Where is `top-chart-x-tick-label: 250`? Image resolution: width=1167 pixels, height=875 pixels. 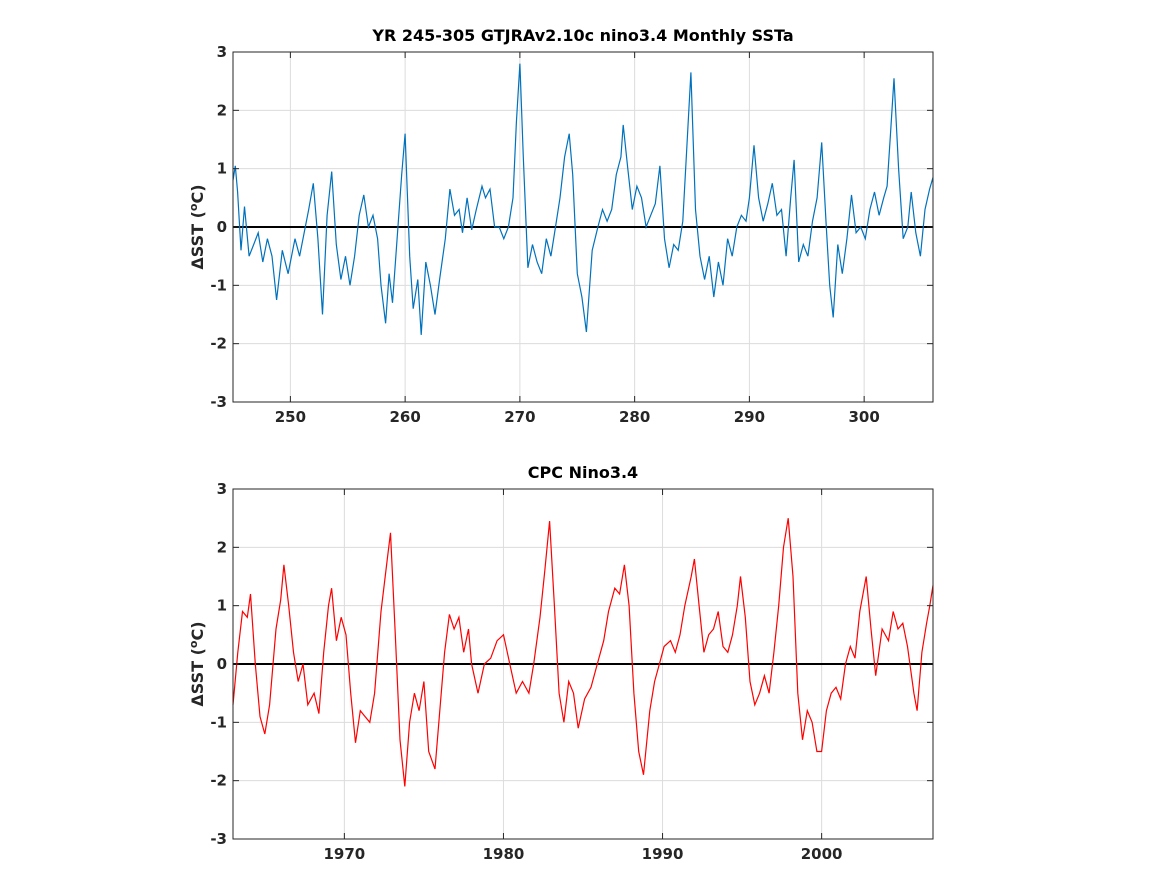 top-chart-x-tick-label: 250 is located at coordinates (290, 417).